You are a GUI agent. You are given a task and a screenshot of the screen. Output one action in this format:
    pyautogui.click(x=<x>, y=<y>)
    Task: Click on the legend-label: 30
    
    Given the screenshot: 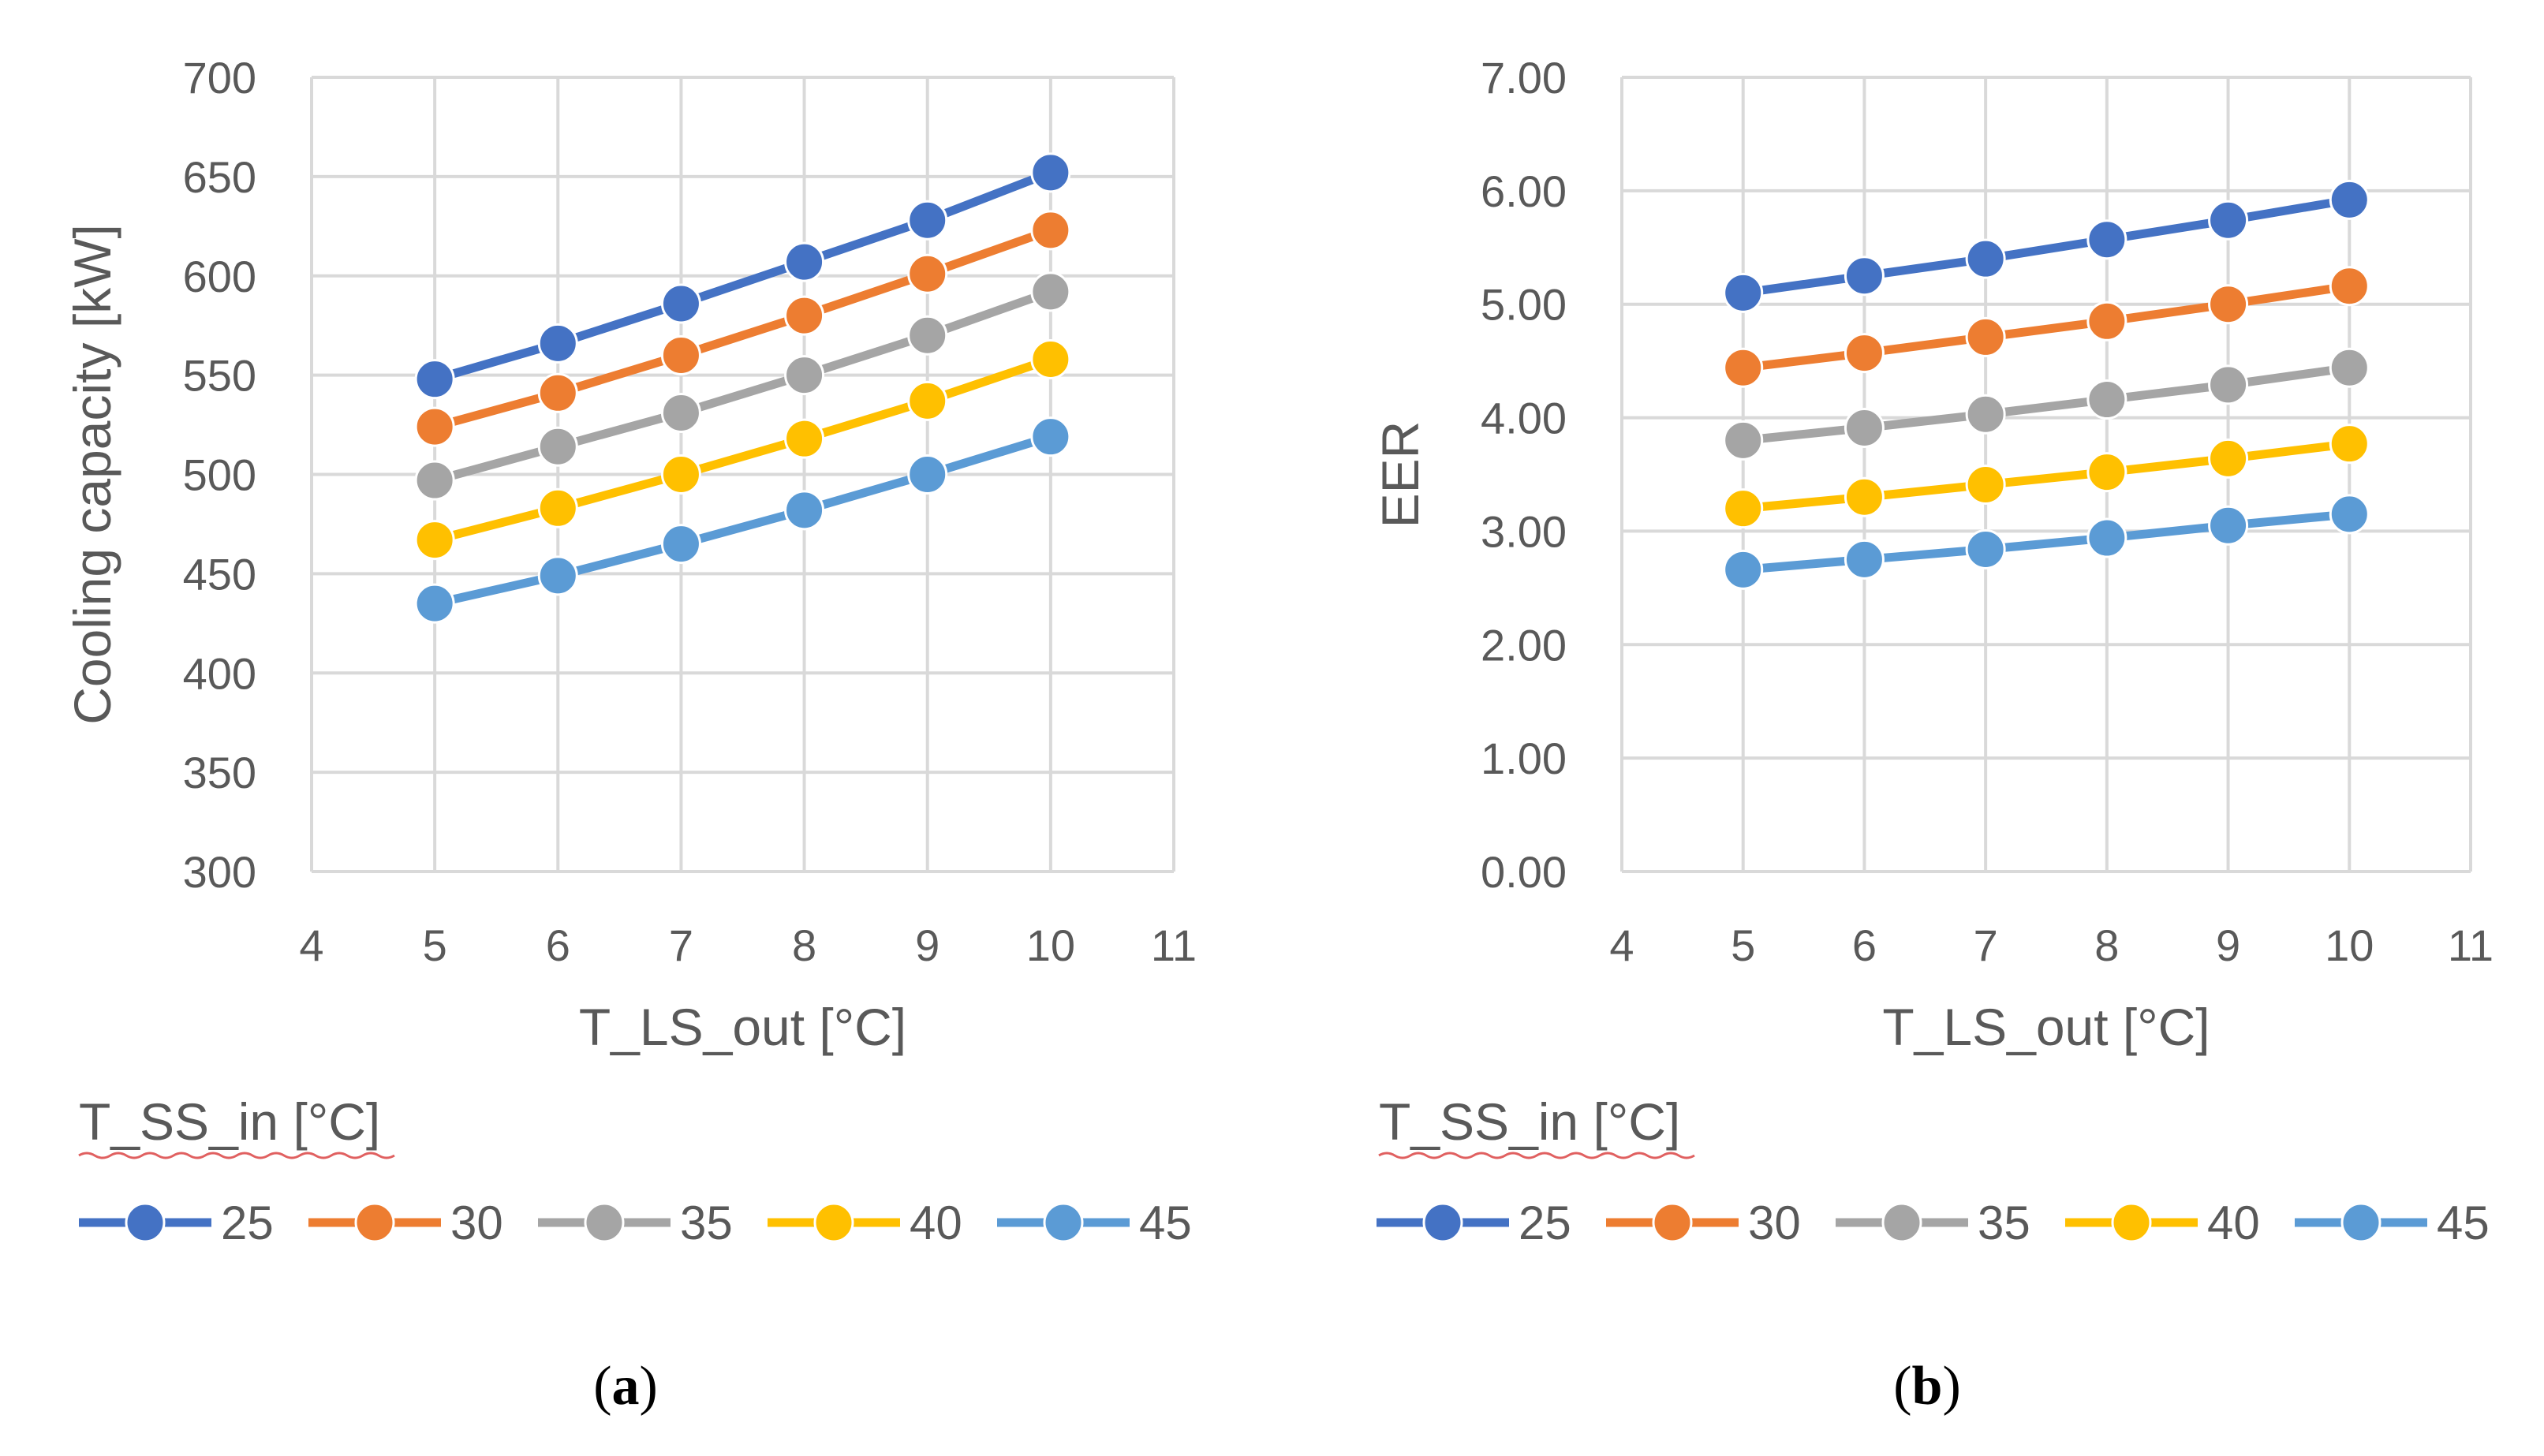 What is the action you would take?
    pyautogui.click(x=1775, y=1223)
    